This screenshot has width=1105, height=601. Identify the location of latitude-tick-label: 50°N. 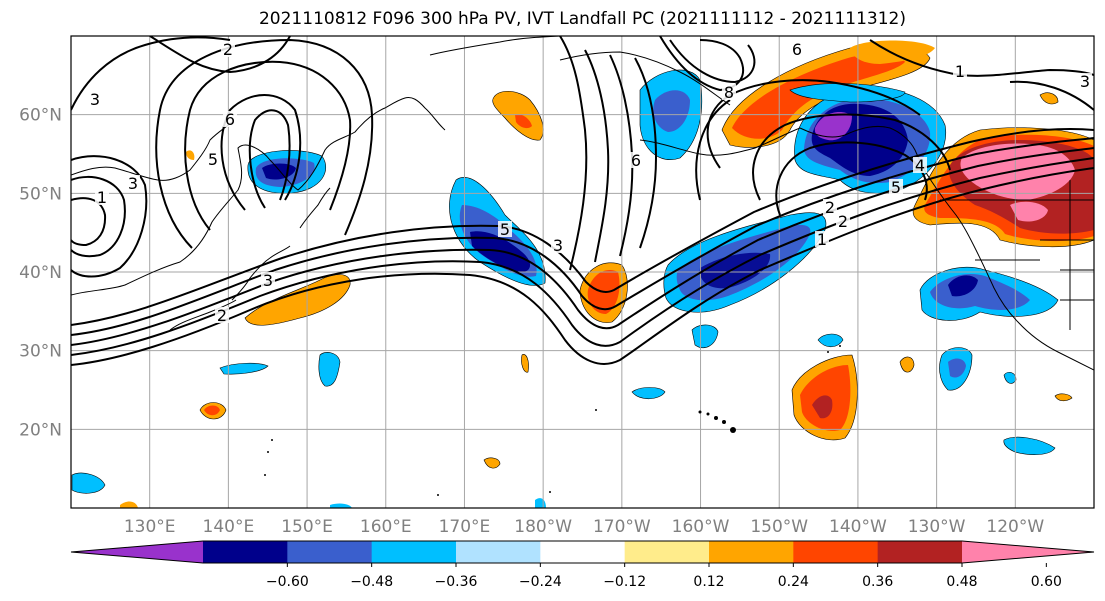
(40, 194).